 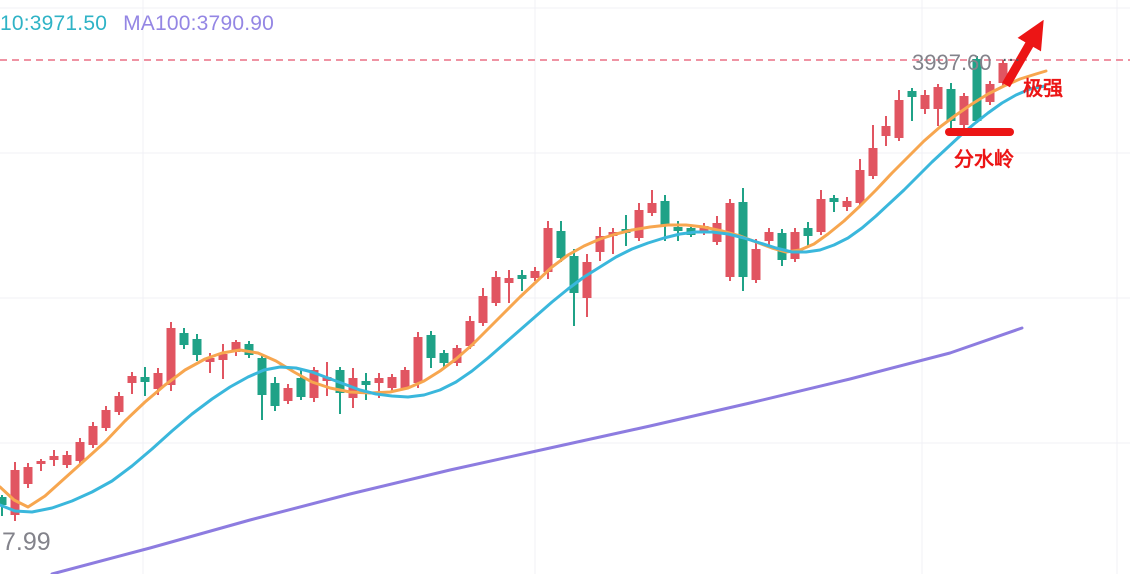 What do you see at coordinates (26, 542) in the screenshot?
I see `bottom-left-price-label: 7.99` at bounding box center [26, 542].